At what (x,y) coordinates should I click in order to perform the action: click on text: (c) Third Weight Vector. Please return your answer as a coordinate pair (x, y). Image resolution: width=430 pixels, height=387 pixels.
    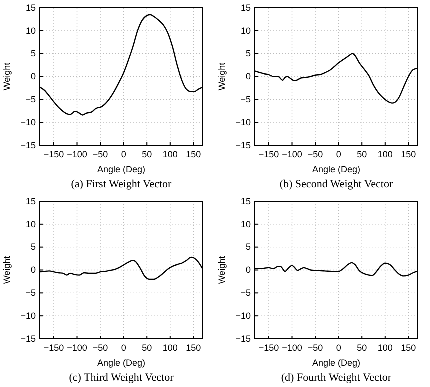
    Looking at the image, I should click on (121, 378).